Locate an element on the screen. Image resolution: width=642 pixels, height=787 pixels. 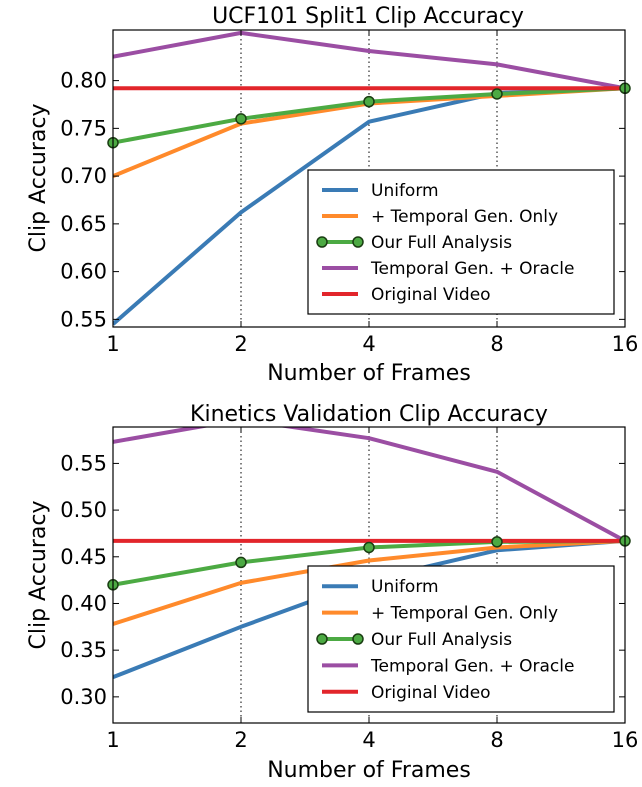
y-tick-label: 0.30 is located at coordinates (83, 697).